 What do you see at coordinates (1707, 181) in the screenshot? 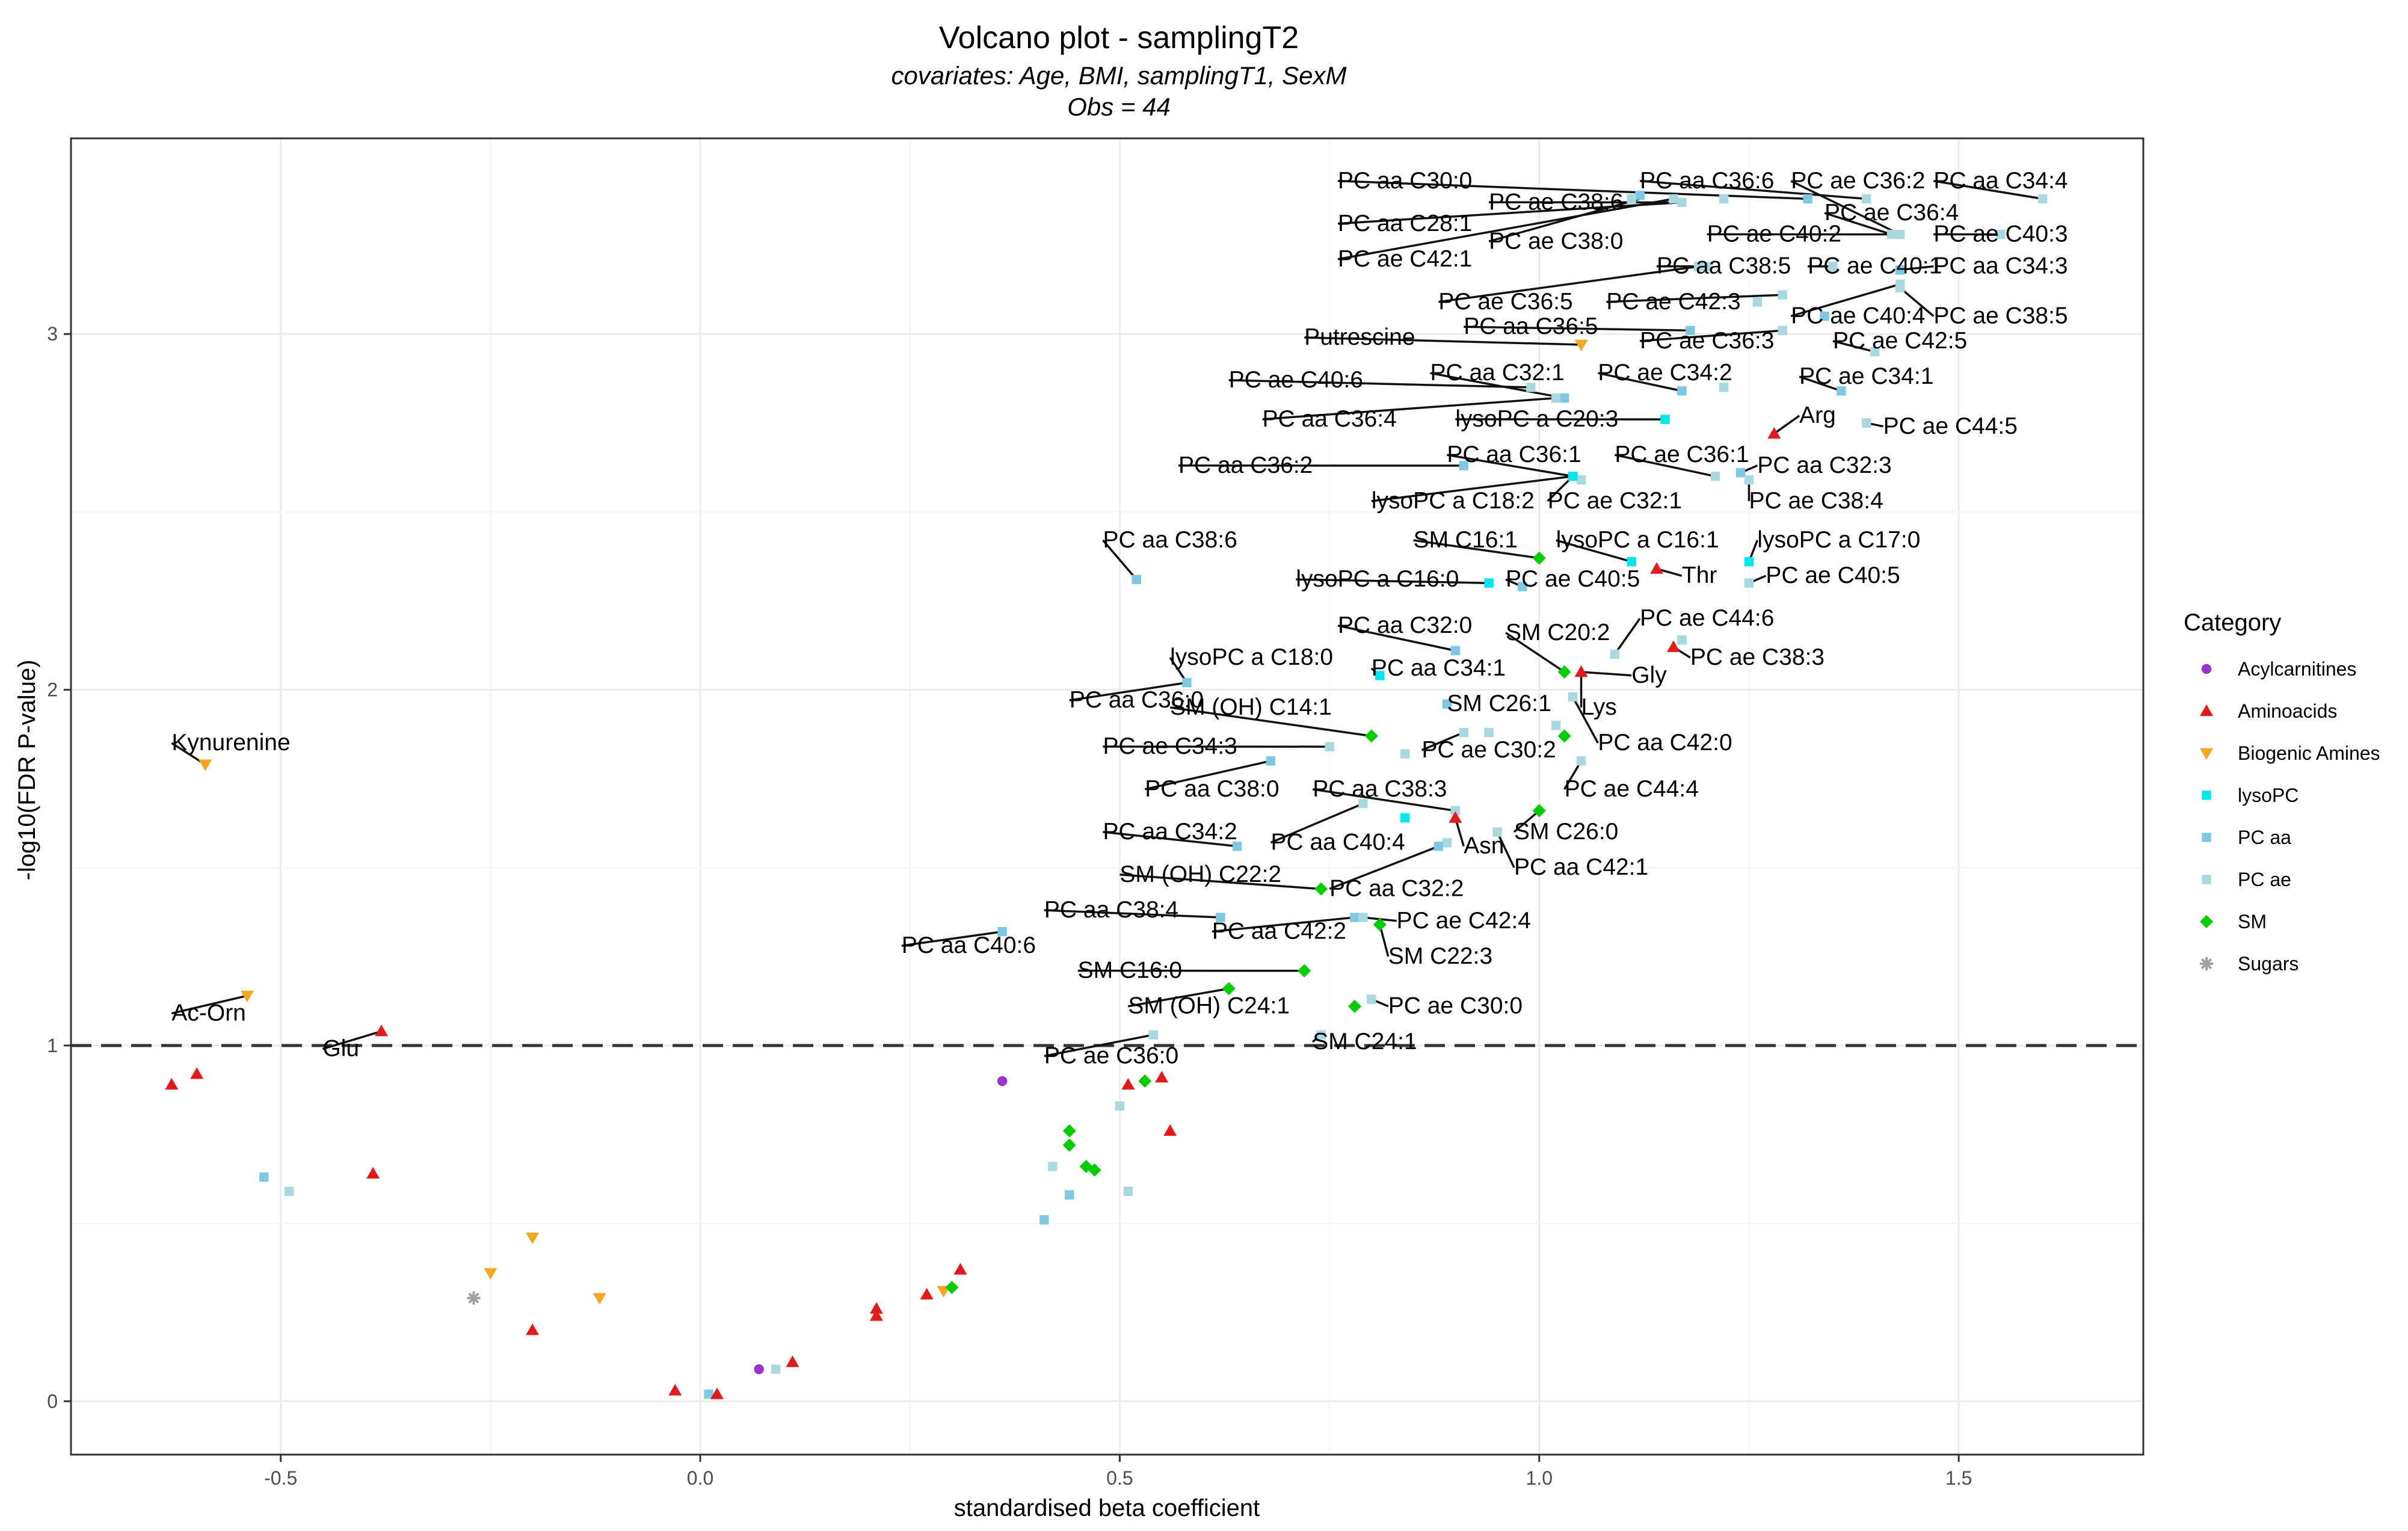
I see `point-label: PC aa C36:6` at bounding box center [1707, 181].